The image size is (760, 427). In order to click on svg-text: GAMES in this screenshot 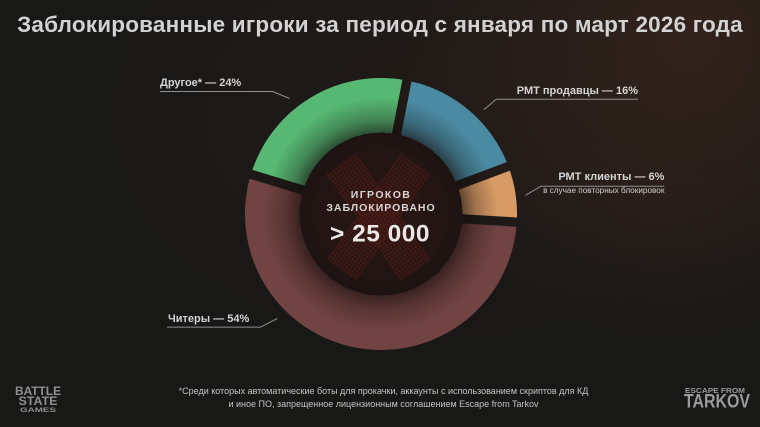, I will do `click(38, 410)`.